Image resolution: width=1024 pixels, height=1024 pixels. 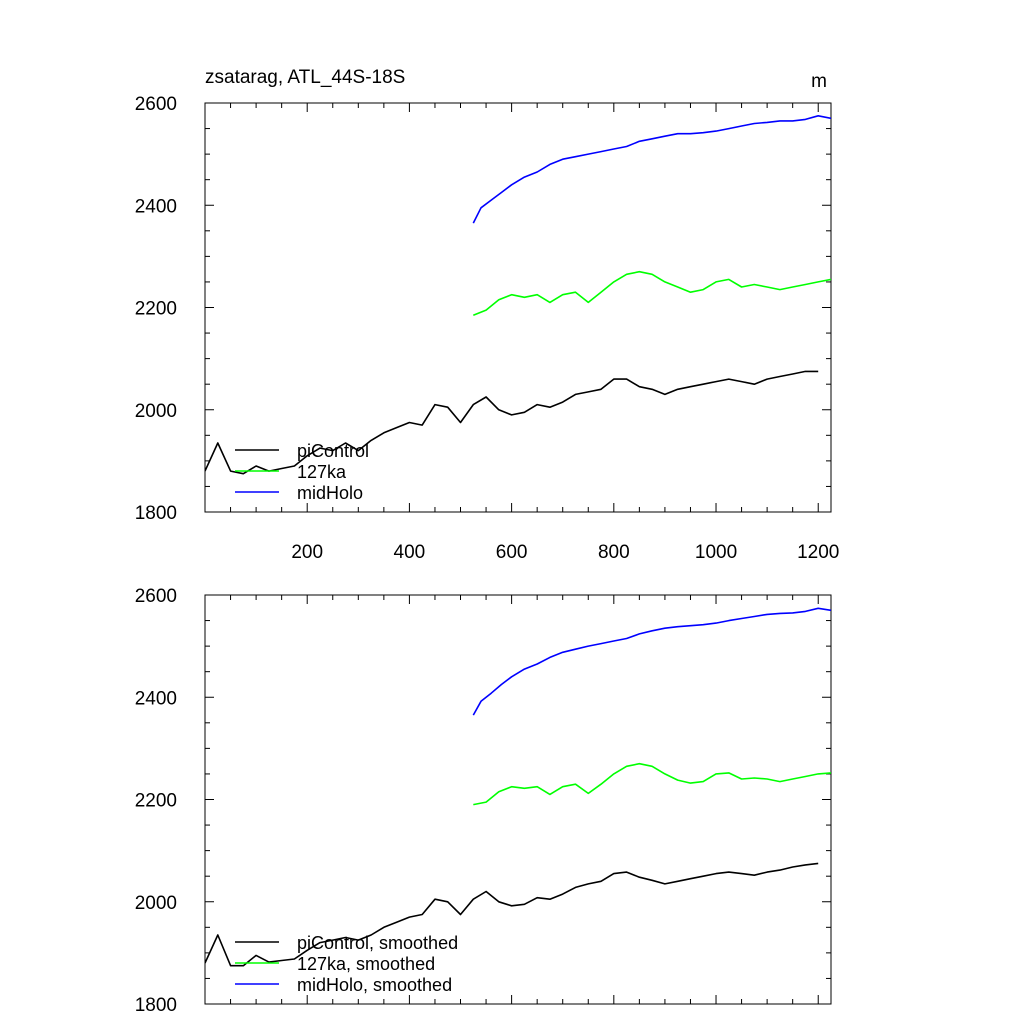 What do you see at coordinates (307, 552) in the screenshot?
I see `x-tick-label: 200` at bounding box center [307, 552].